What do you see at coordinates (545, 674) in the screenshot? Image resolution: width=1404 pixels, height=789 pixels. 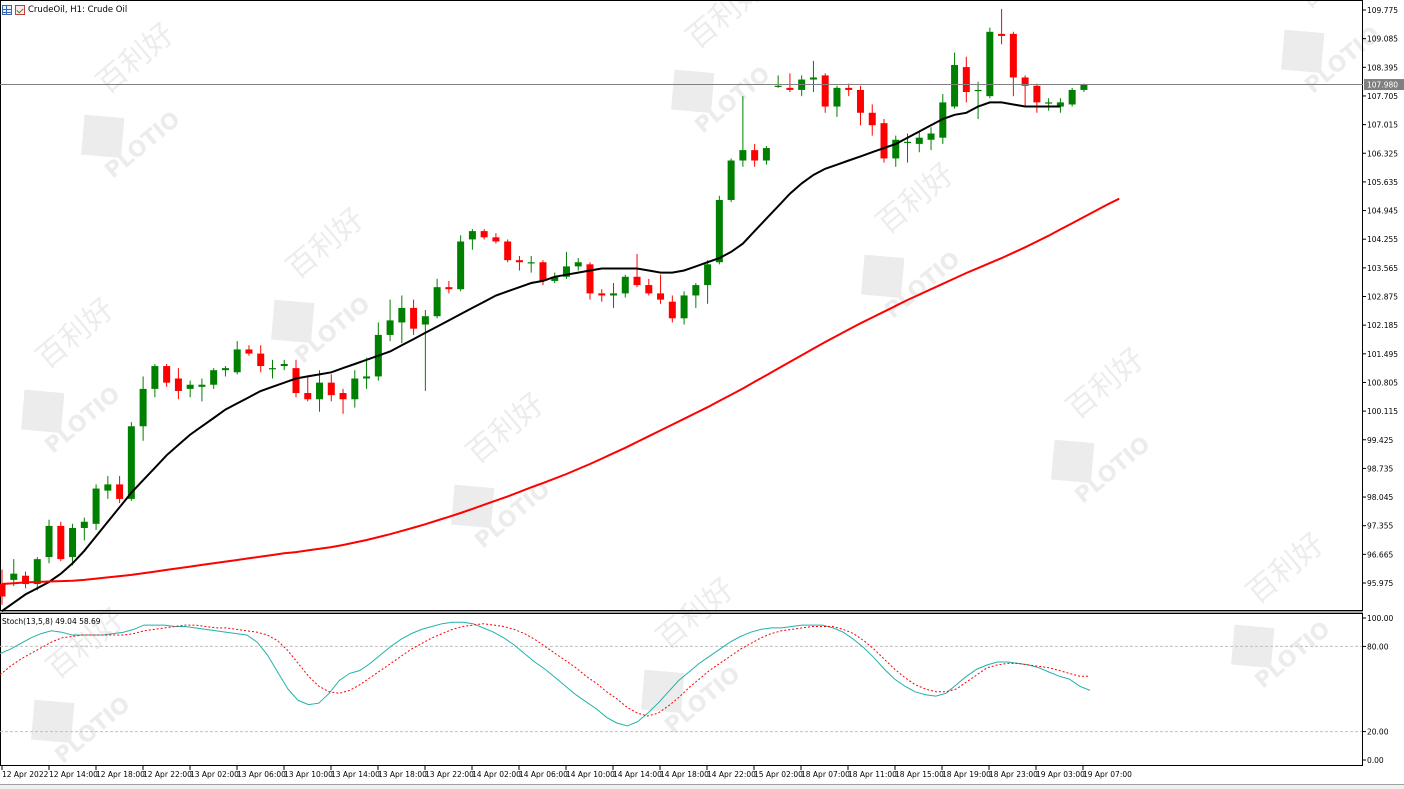 I see `stochastic-lines` at bounding box center [545, 674].